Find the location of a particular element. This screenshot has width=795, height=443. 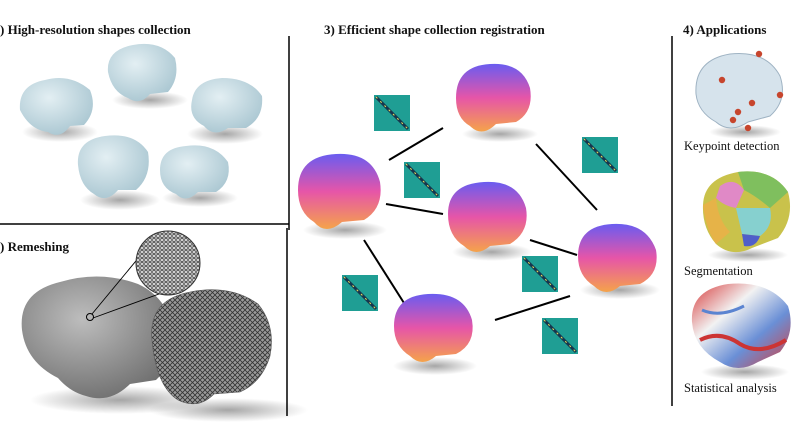

panel4-title: 4) Applications is located at coordinates (725, 29).